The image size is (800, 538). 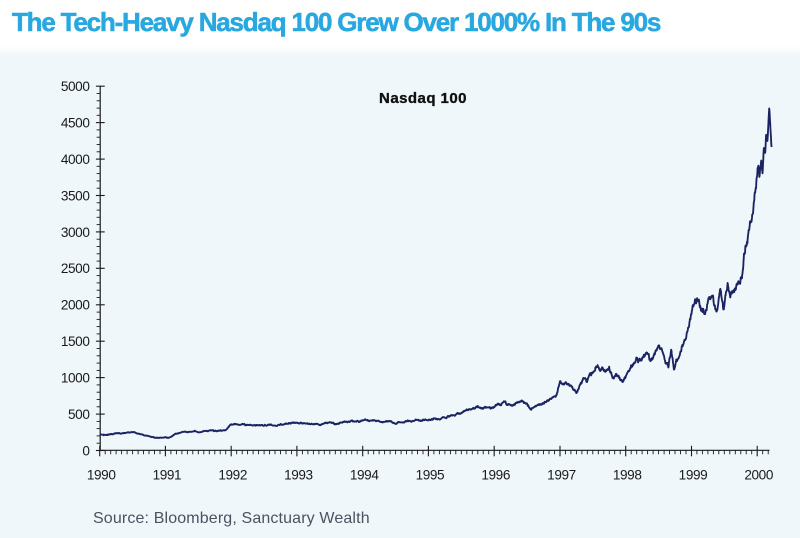 What do you see at coordinates (561, 475) in the screenshot?
I see `svg-text: 1997` at bounding box center [561, 475].